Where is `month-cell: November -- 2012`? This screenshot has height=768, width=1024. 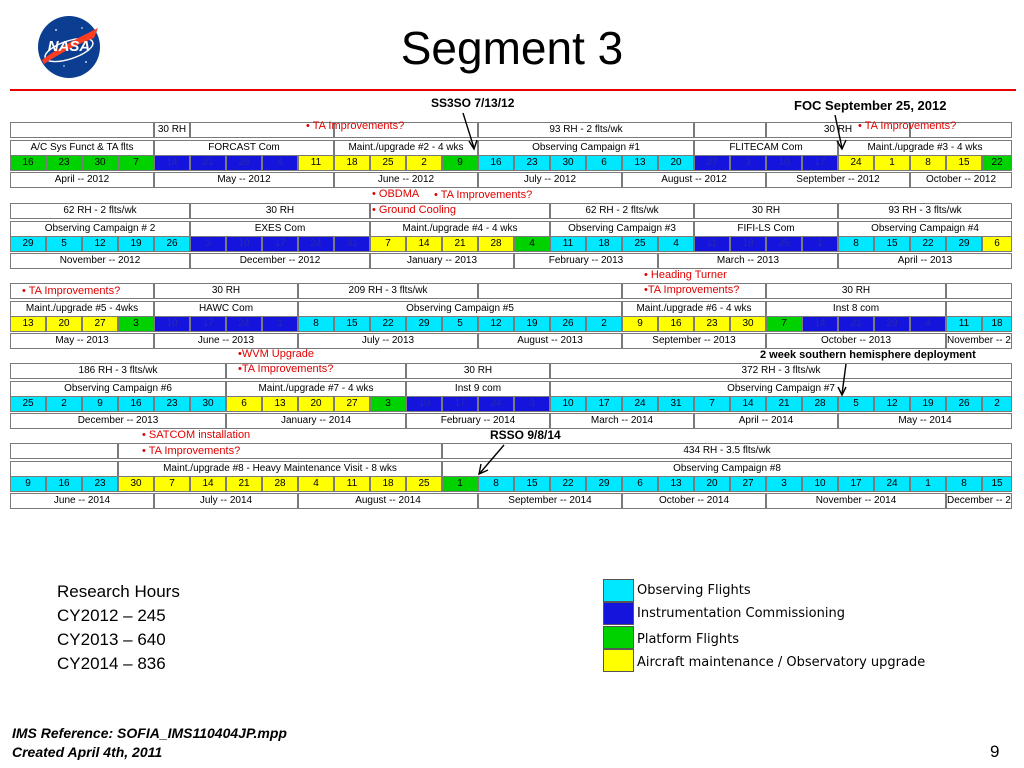
month-cell: November -- 2012 is located at coordinates (100, 261).